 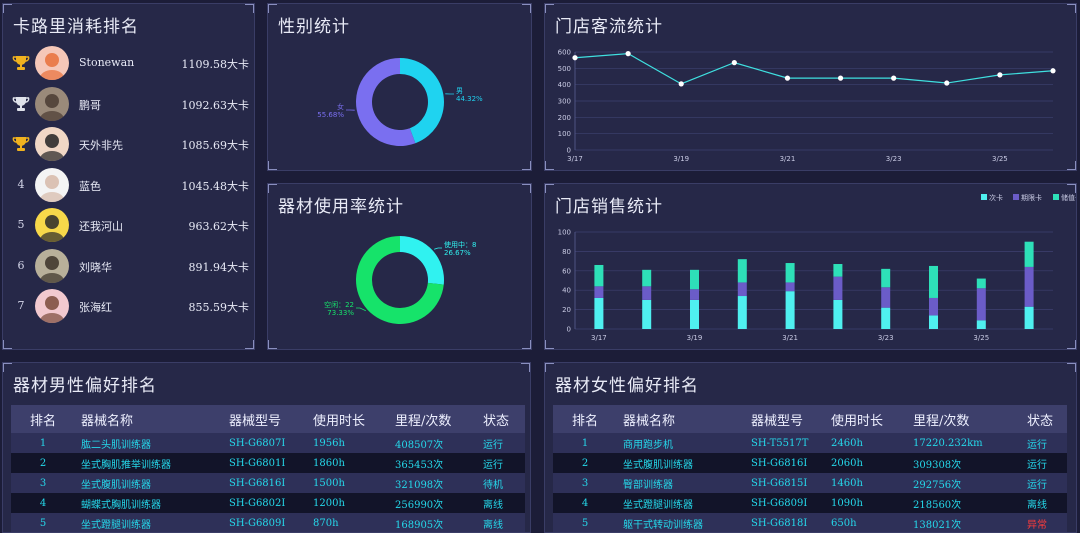 What do you see at coordinates (964, 522) in the screenshot?
I see `table-cell: 138021次` at bounding box center [964, 522].